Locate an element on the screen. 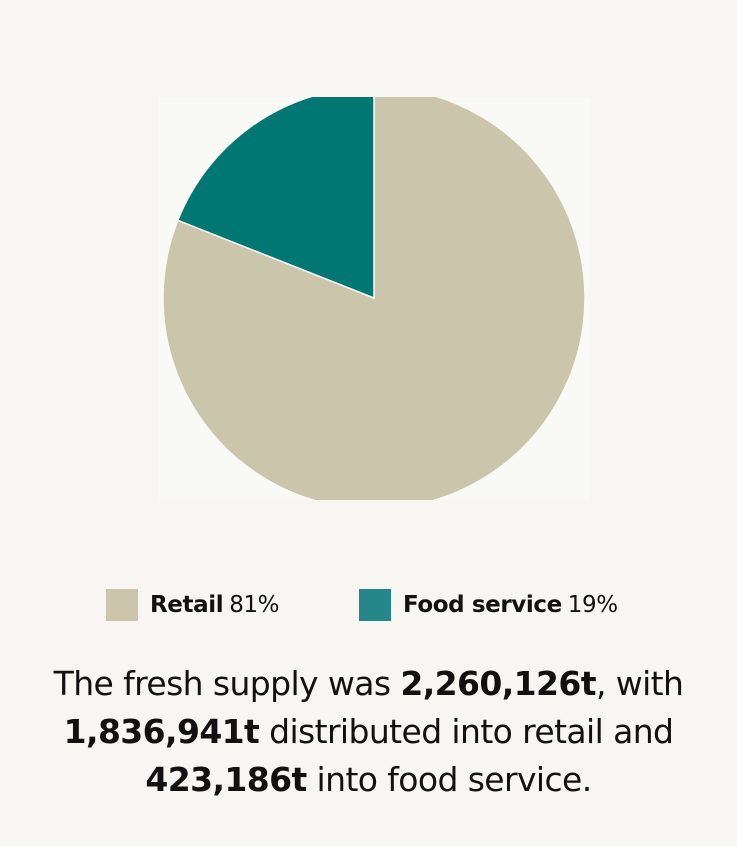 The height and width of the screenshot is (846, 737). summary-text-1c: , with is located at coordinates (639, 683).